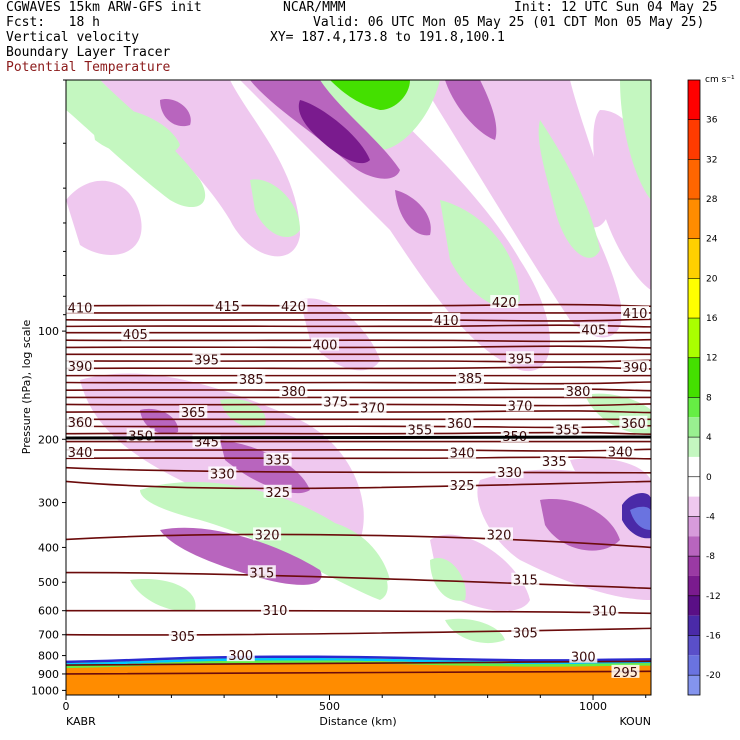 The image size is (740, 740). What do you see at coordinates (712, 121) in the screenshot?
I see `colorbar-tick-label: 36` at bounding box center [712, 121].